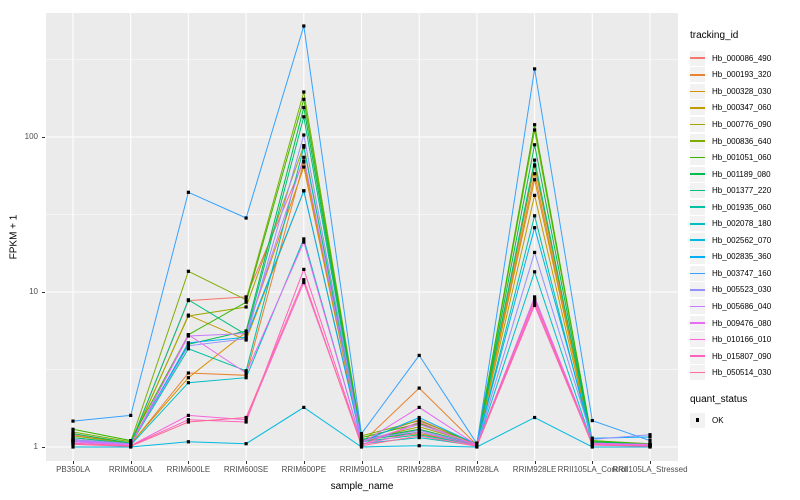 The height and width of the screenshot is (500, 800). What do you see at coordinates (742, 290) in the screenshot?
I see `legend-item-label: Hb_005523_030` at bounding box center [742, 290].